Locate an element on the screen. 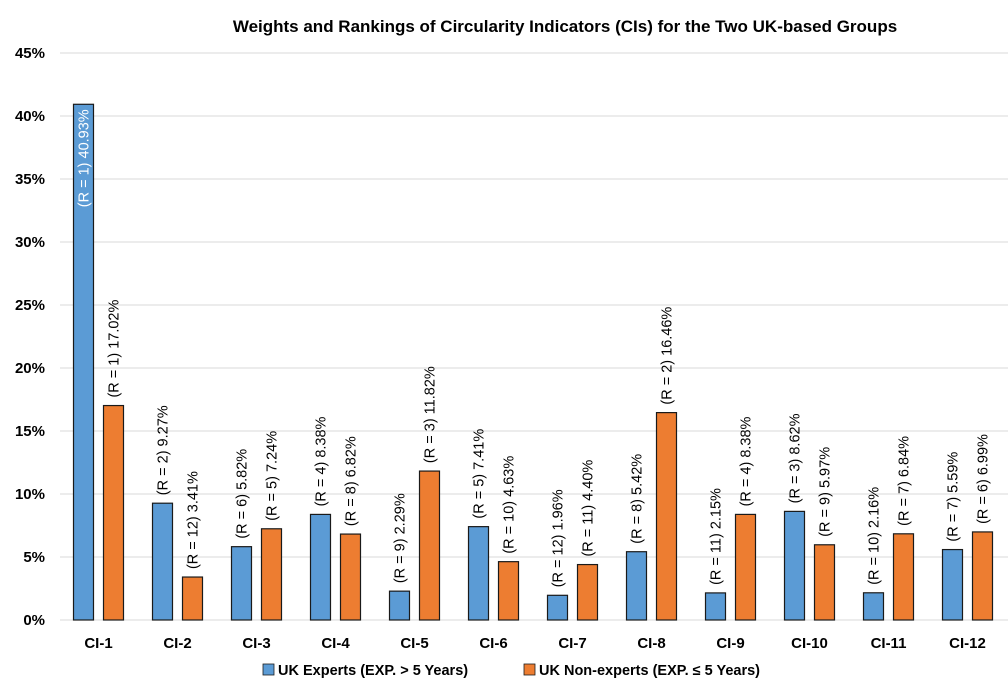 The image size is (1008, 684). y-tick-label: 10% is located at coordinates (30, 494).